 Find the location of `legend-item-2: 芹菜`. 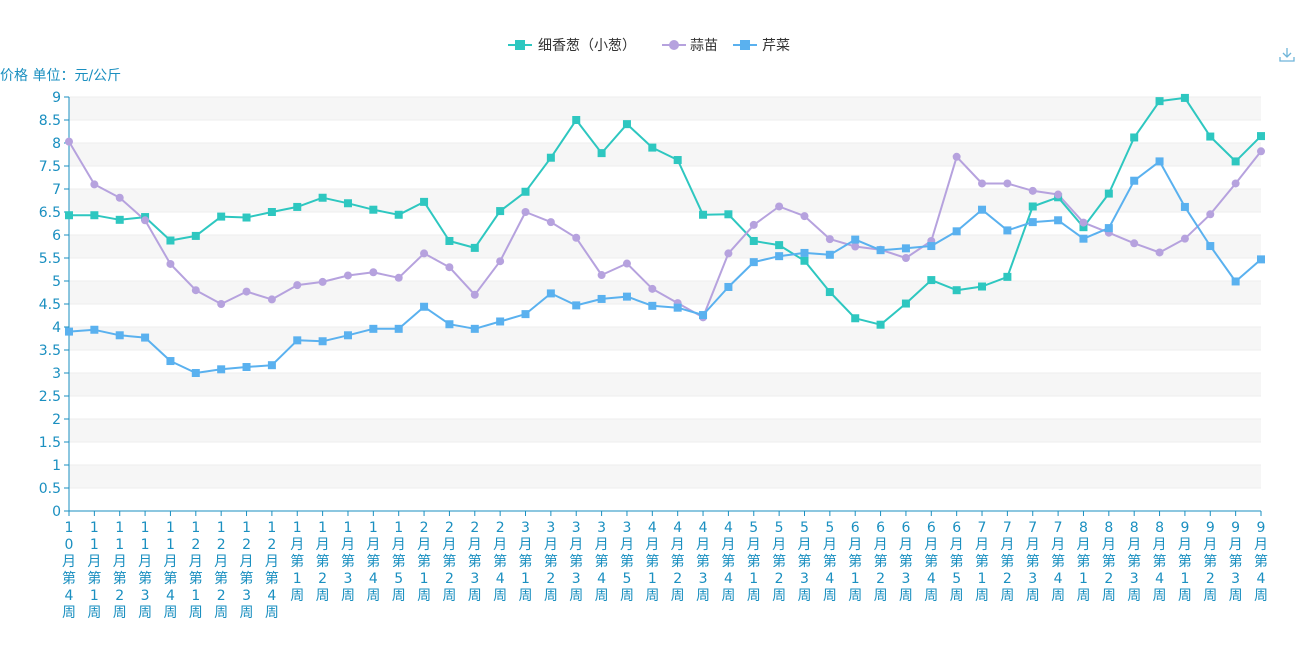

legend-item-2: 芹菜 is located at coordinates (761, 46).